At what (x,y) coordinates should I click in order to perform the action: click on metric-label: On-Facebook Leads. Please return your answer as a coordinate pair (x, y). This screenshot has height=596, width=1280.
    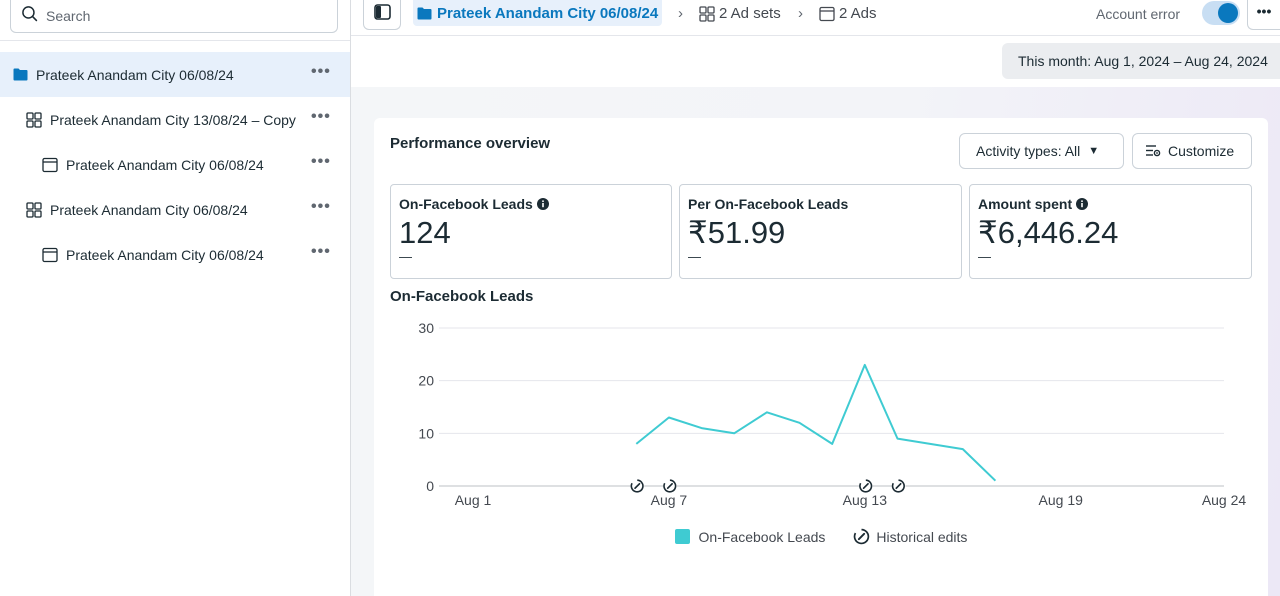
    Looking at the image, I should click on (531, 204).